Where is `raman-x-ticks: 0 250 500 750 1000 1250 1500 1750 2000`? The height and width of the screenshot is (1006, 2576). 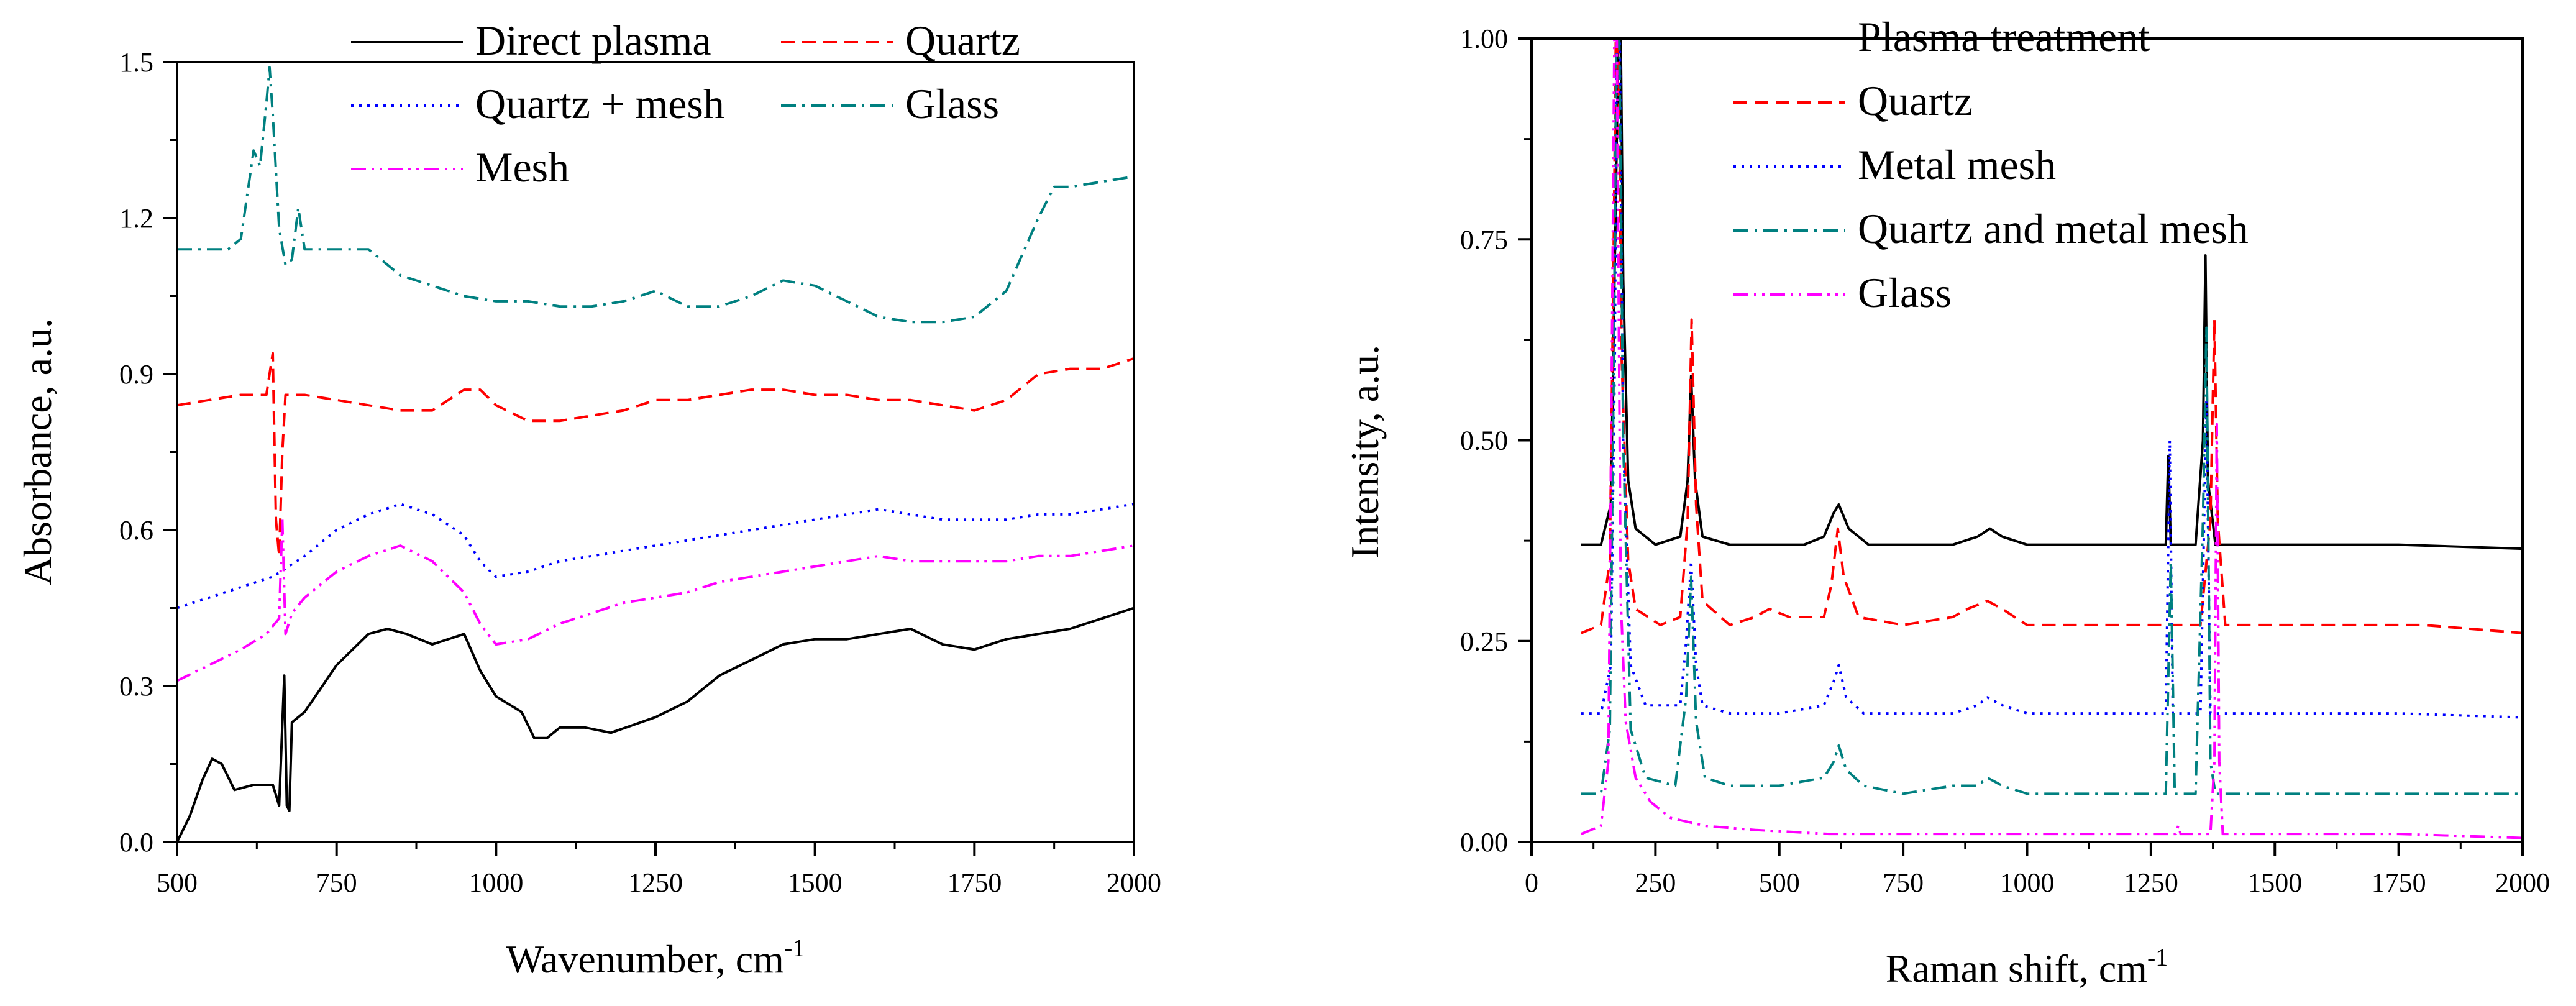
raman-x-ticks: 0 250 500 750 1000 1250 1500 1750 2000 is located at coordinates (2037, 870).